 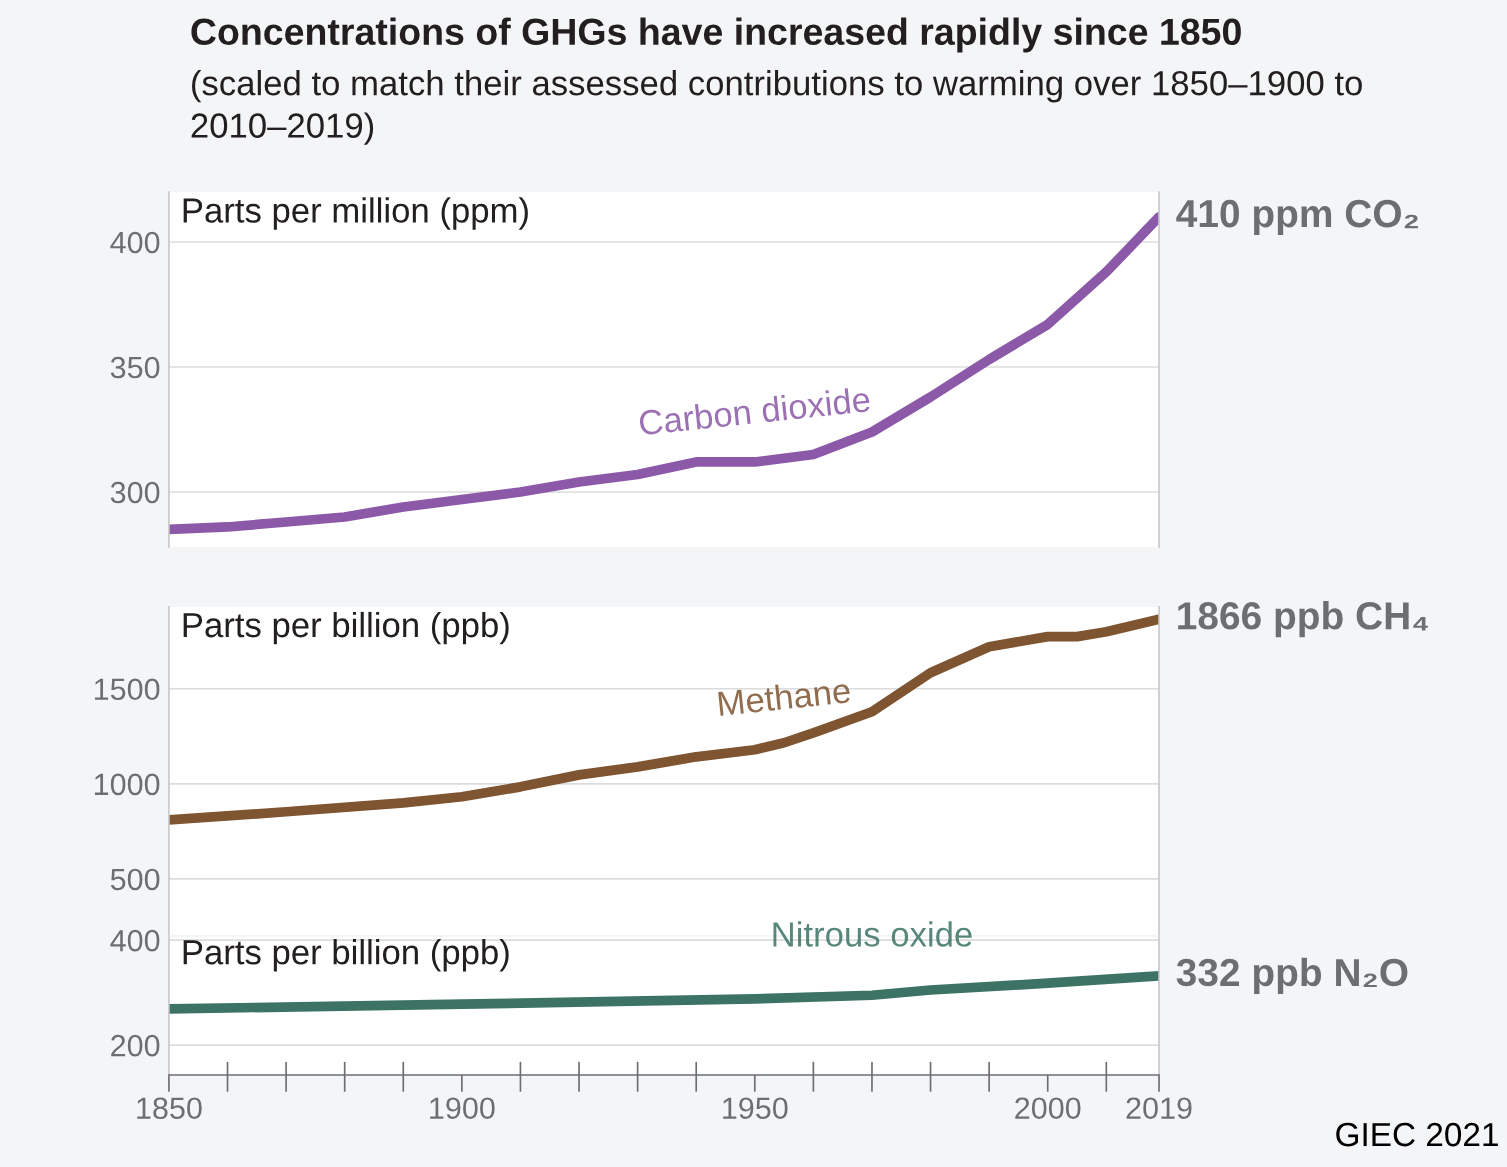 What do you see at coordinates (784, 697) in the screenshot?
I see `text: Methane` at bounding box center [784, 697].